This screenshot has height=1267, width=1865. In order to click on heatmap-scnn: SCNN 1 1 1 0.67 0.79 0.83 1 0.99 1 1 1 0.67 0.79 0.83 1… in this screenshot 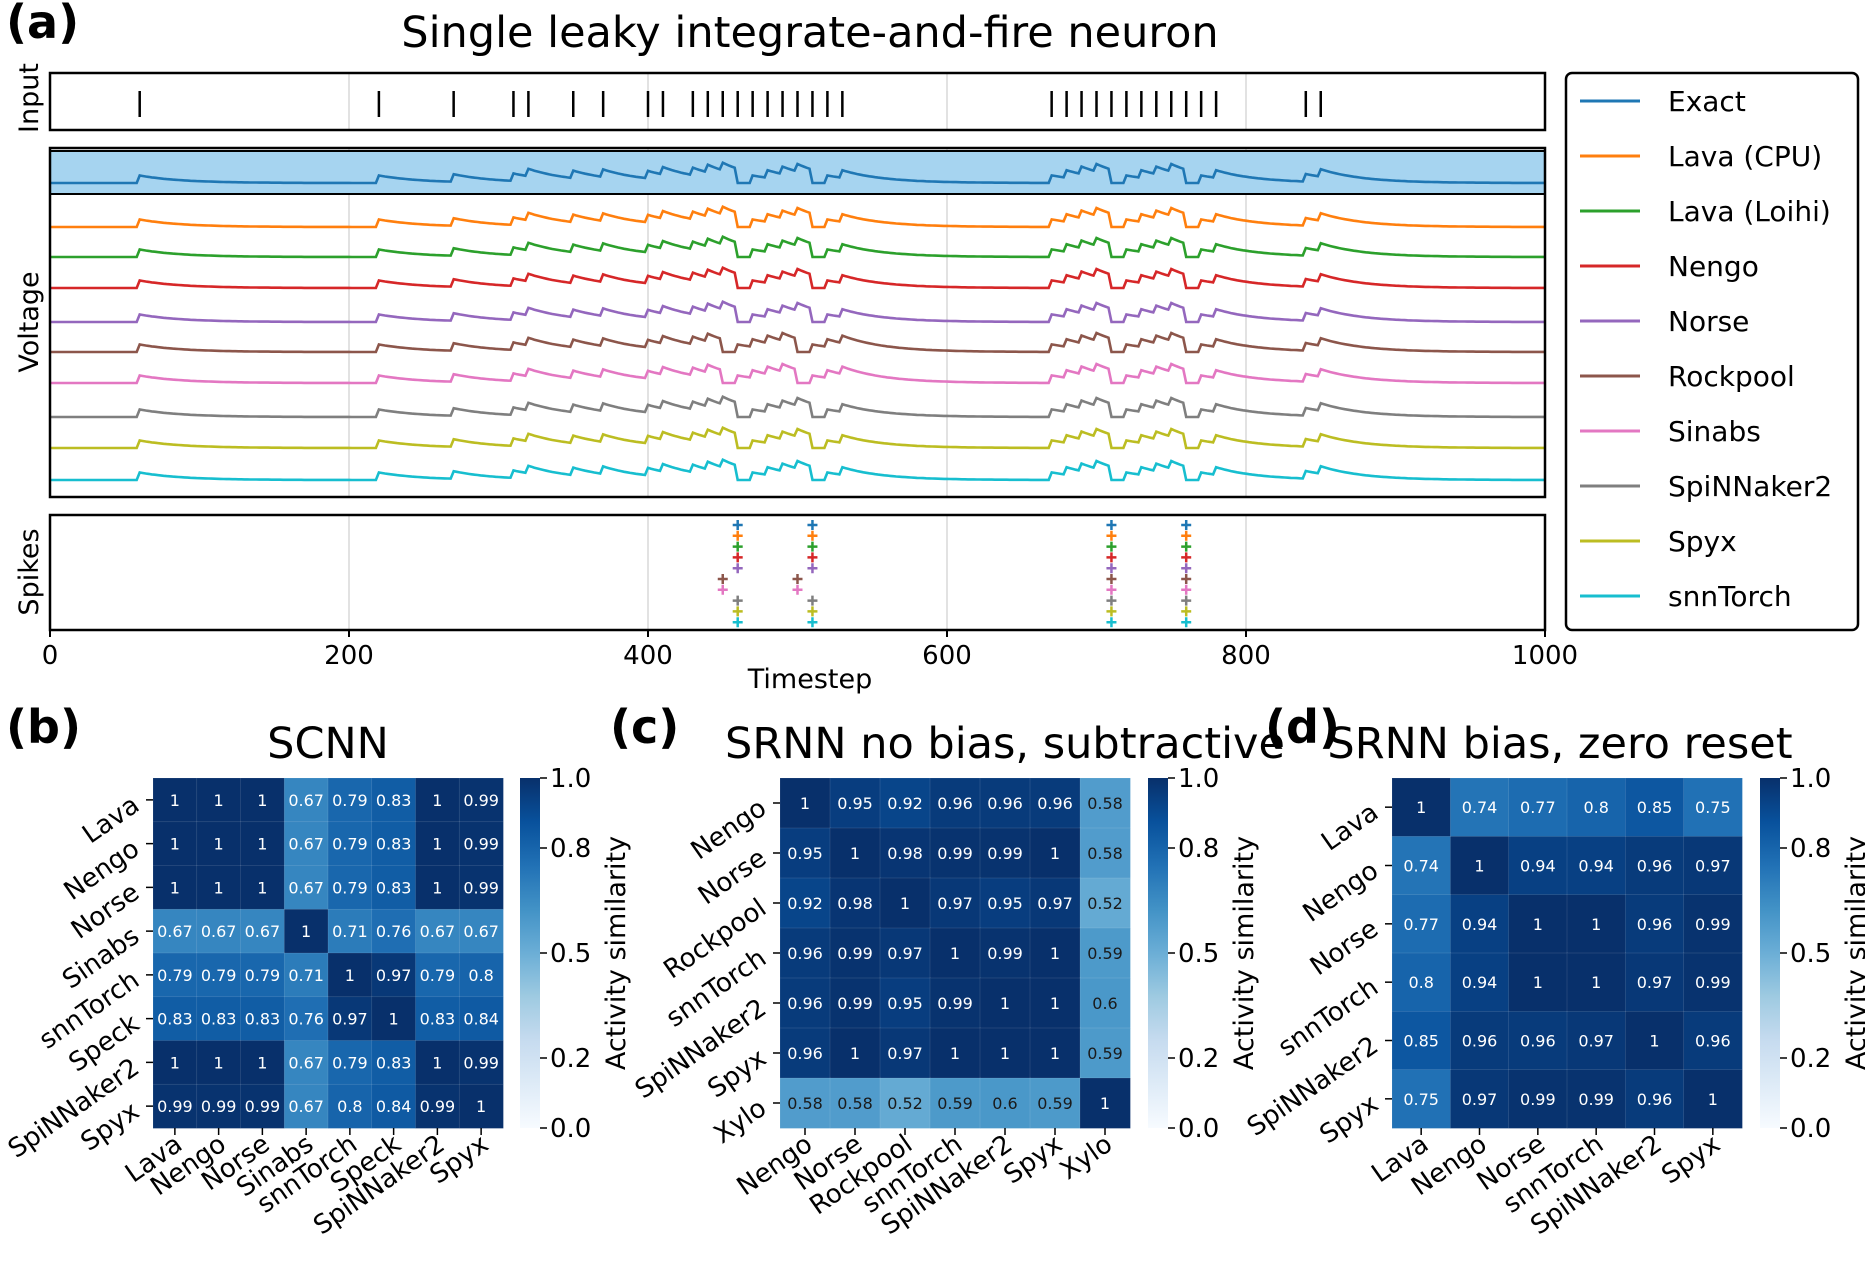, I will do `click(317, 980)`.